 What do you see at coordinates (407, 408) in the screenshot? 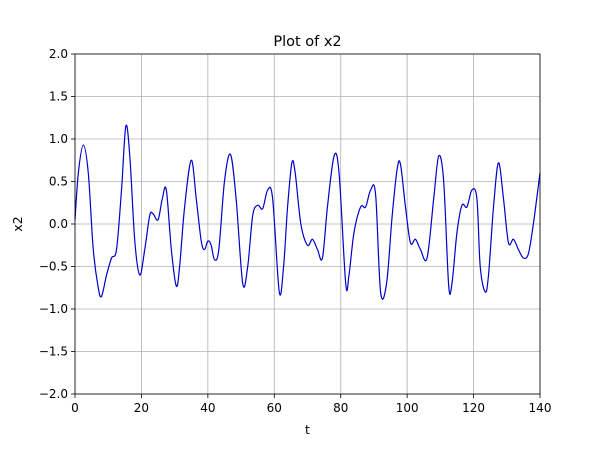
I see `x-tick-label: 100` at bounding box center [407, 408].